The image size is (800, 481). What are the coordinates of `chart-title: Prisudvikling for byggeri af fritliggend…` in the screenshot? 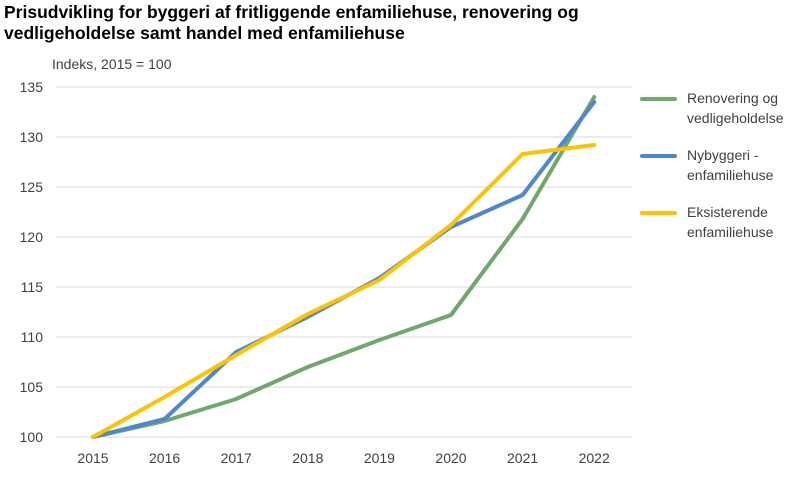 It's located at (394, 23).